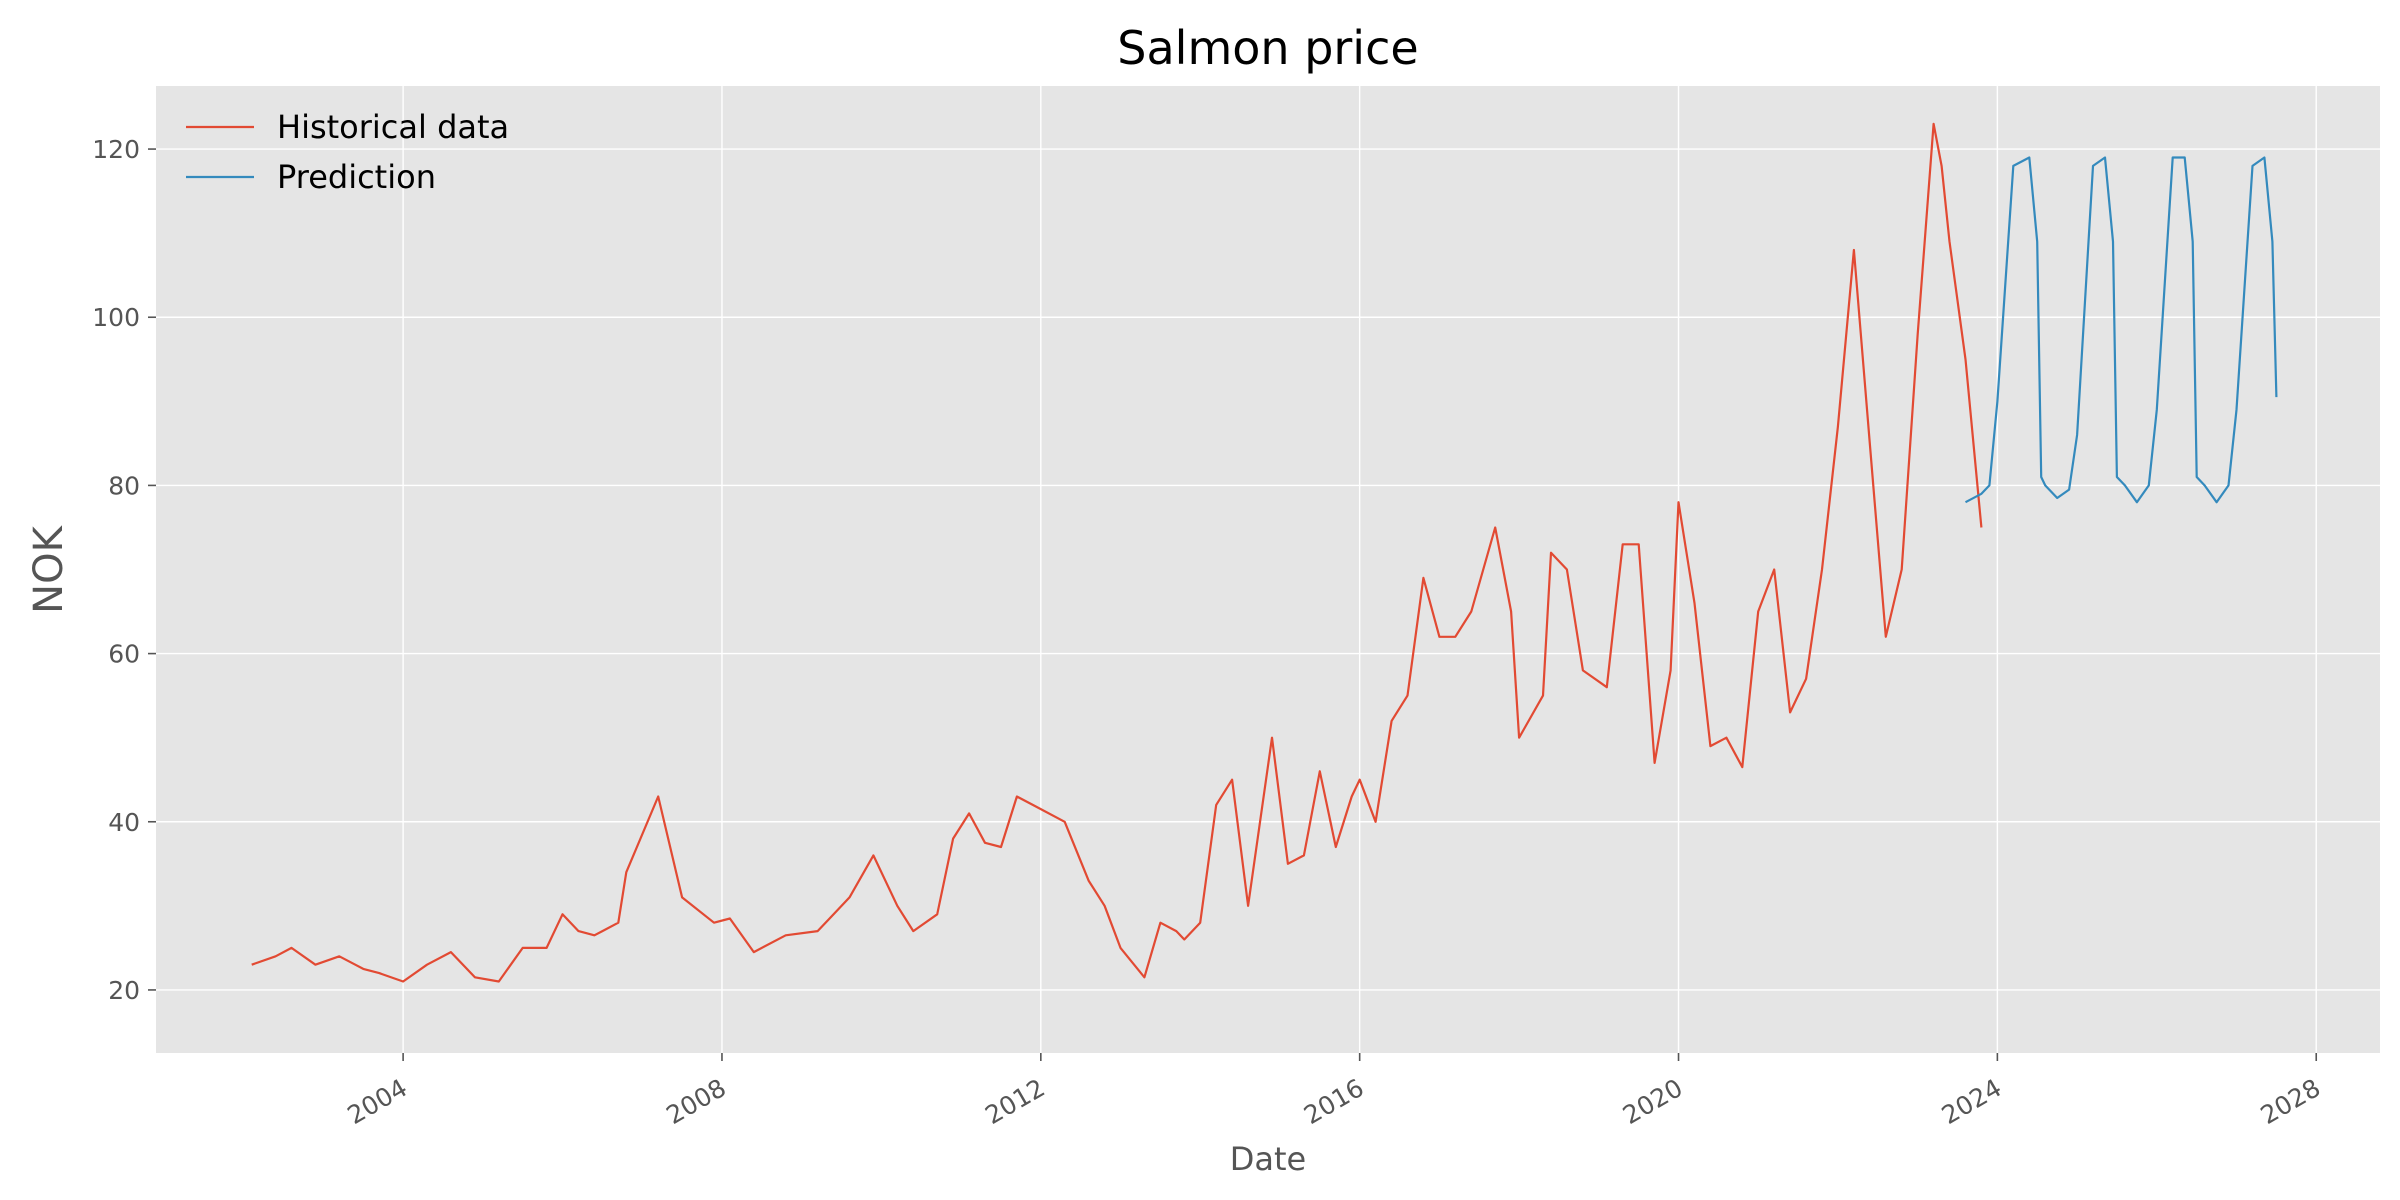 The height and width of the screenshot is (1200, 2400). What do you see at coordinates (116, 317) in the screenshot?
I see `y-tick-label: 100` at bounding box center [116, 317].